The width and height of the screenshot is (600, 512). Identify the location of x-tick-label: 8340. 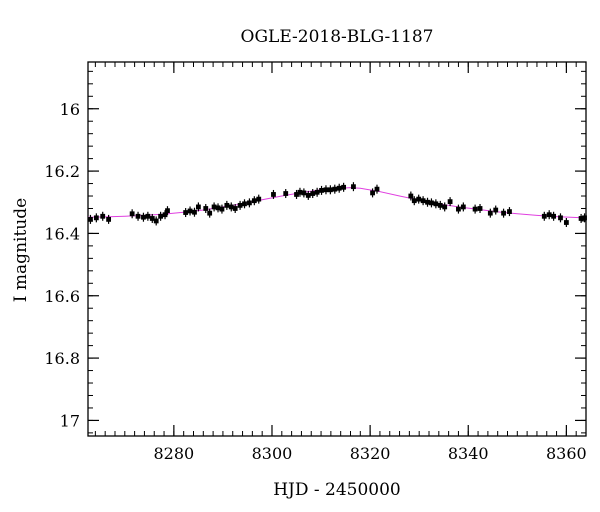
(468, 453).